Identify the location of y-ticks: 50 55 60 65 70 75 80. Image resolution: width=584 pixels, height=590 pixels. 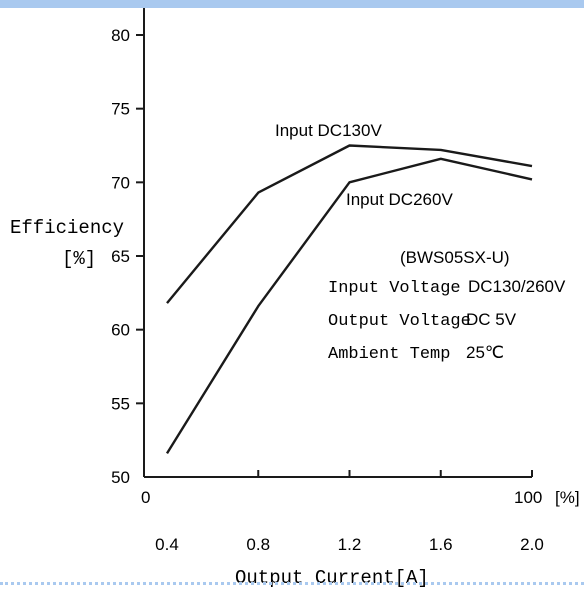
(127, 256).